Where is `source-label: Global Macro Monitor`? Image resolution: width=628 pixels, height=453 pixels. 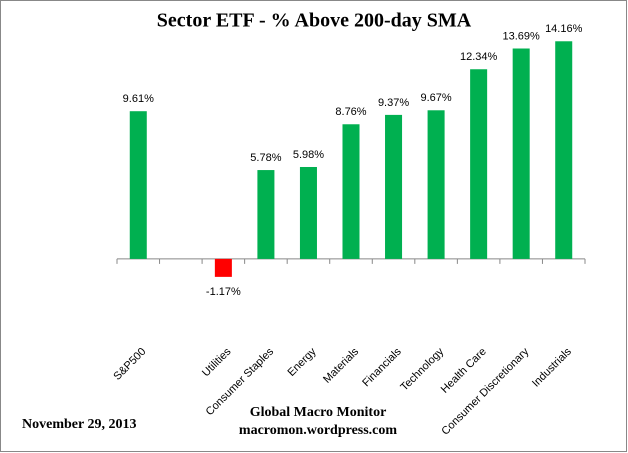 source-label: Global Macro Monitor is located at coordinates (318, 412).